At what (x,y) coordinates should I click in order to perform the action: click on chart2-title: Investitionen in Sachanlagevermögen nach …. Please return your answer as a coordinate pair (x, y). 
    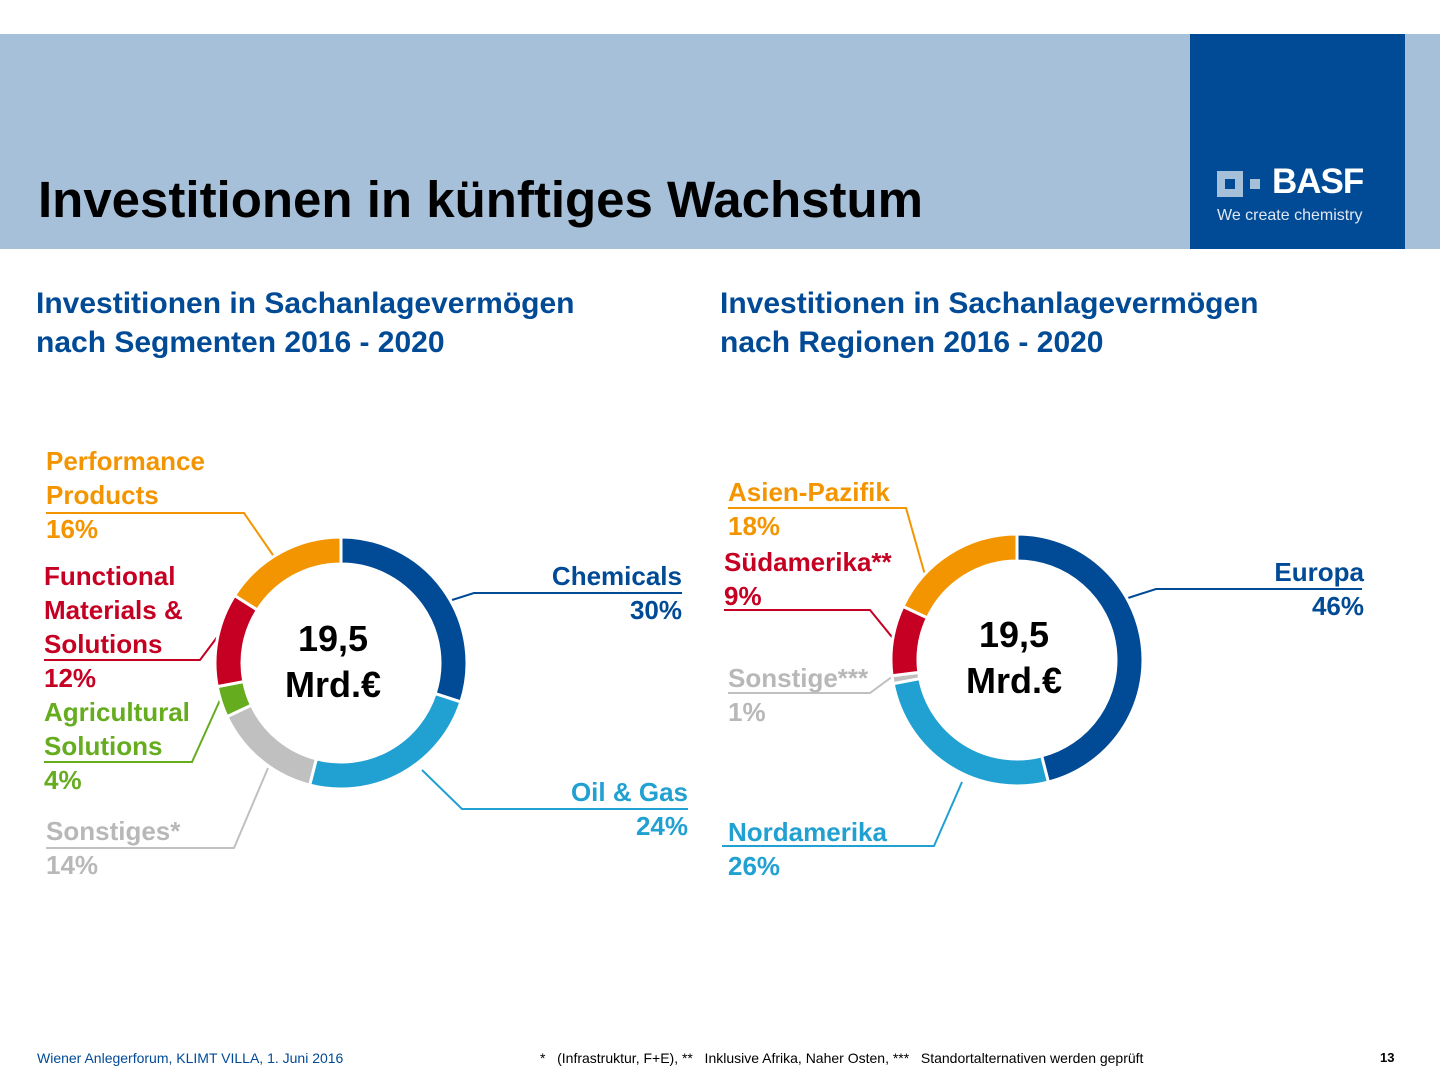
    Looking at the image, I should click on (989, 323).